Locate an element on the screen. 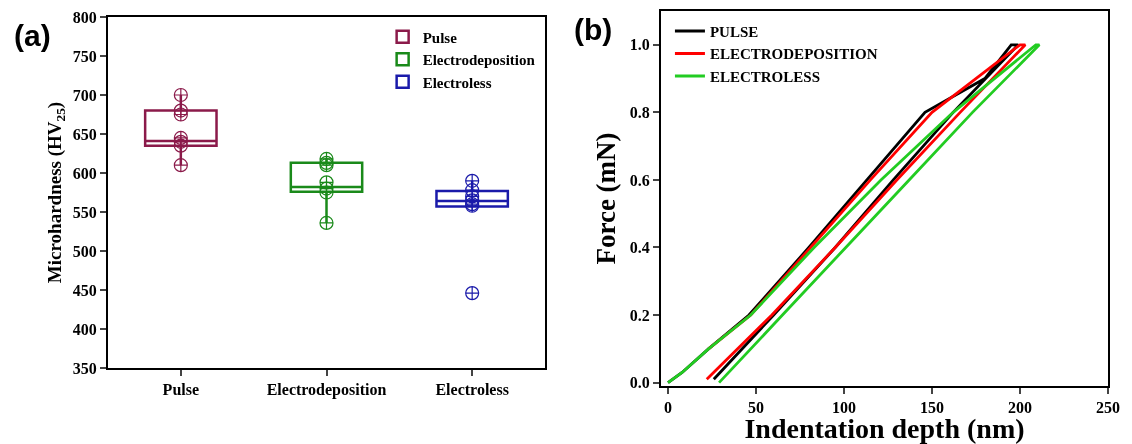  y-tick-label: 0.4 is located at coordinates (639, 248).